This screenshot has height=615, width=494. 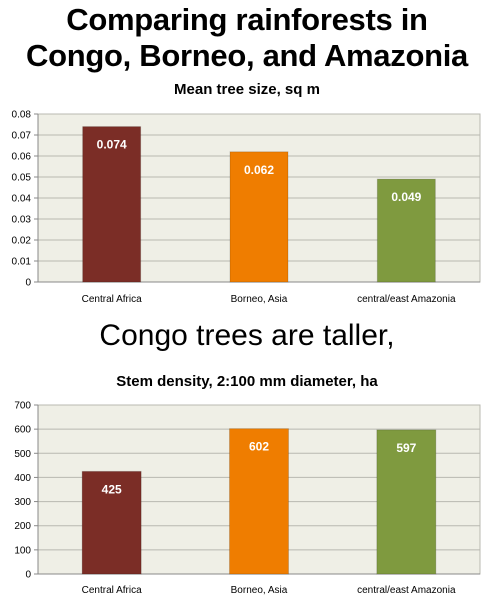 I want to click on y-tick-label: 0.07, so click(x=22, y=136).